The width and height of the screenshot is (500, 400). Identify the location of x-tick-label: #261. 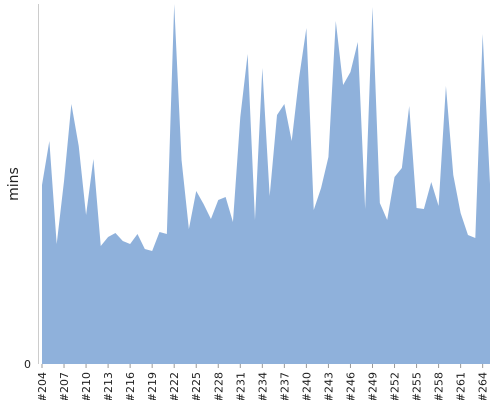
(461, 386).